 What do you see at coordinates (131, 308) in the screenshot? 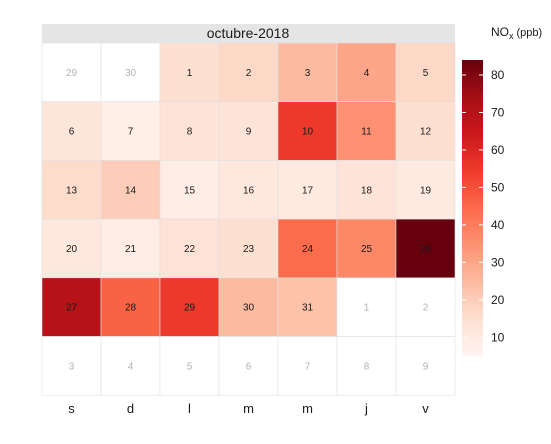
I see `day-label: 28` at bounding box center [131, 308].